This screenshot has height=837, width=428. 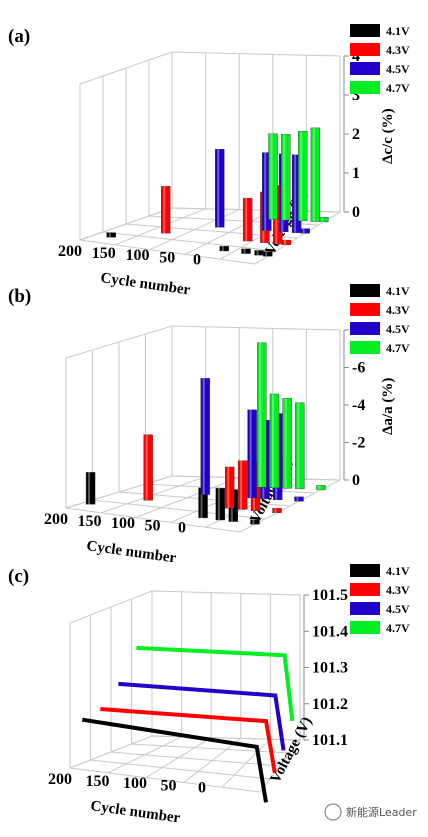 What do you see at coordinates (356, 56) in the screenshot?
I see `z-tick-label: 4` at bounding box center [356, 56].